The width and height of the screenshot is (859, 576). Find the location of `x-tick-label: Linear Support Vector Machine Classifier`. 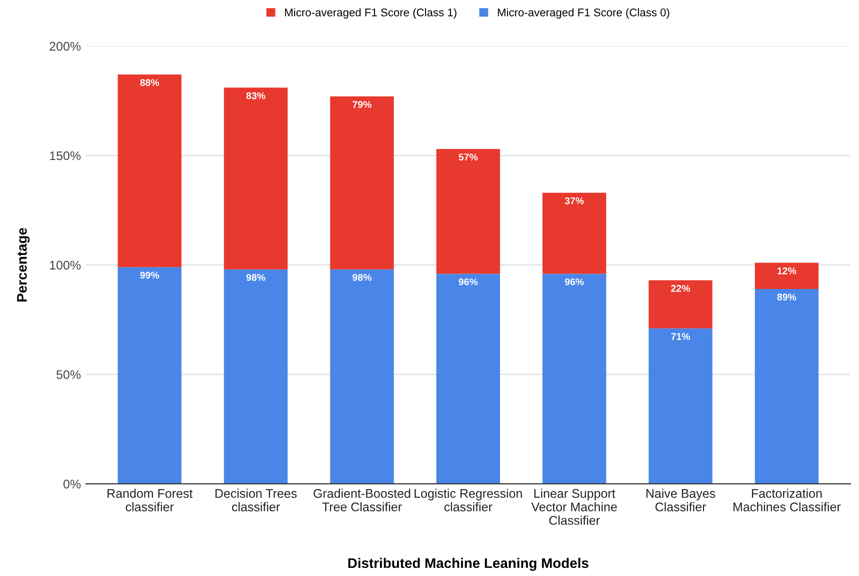

x-tick-label: Linear Support Vector Machine Classifier is located at coordinates (574, 506).